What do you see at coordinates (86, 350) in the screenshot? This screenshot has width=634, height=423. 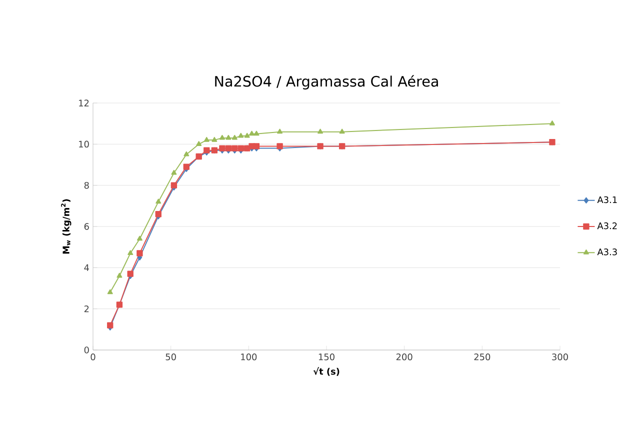 I see `y-tick-label: 0` at bounding box center [86, 350].